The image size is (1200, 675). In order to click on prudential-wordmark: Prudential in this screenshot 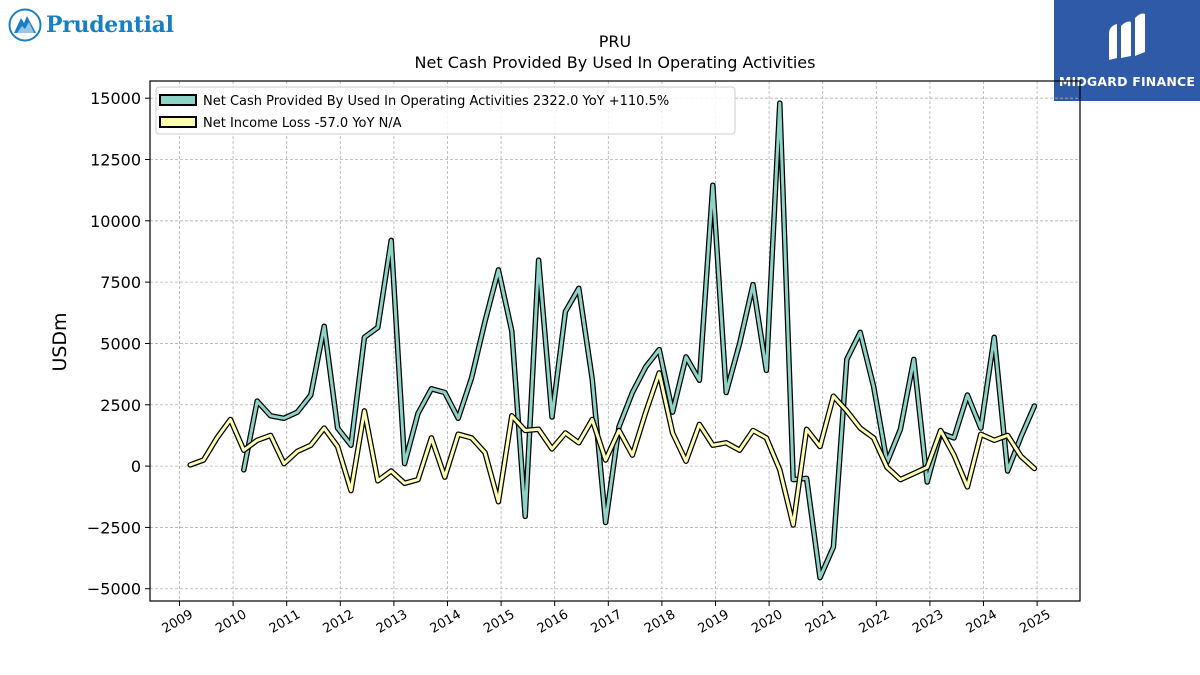, I will do `click(110, 25)`.